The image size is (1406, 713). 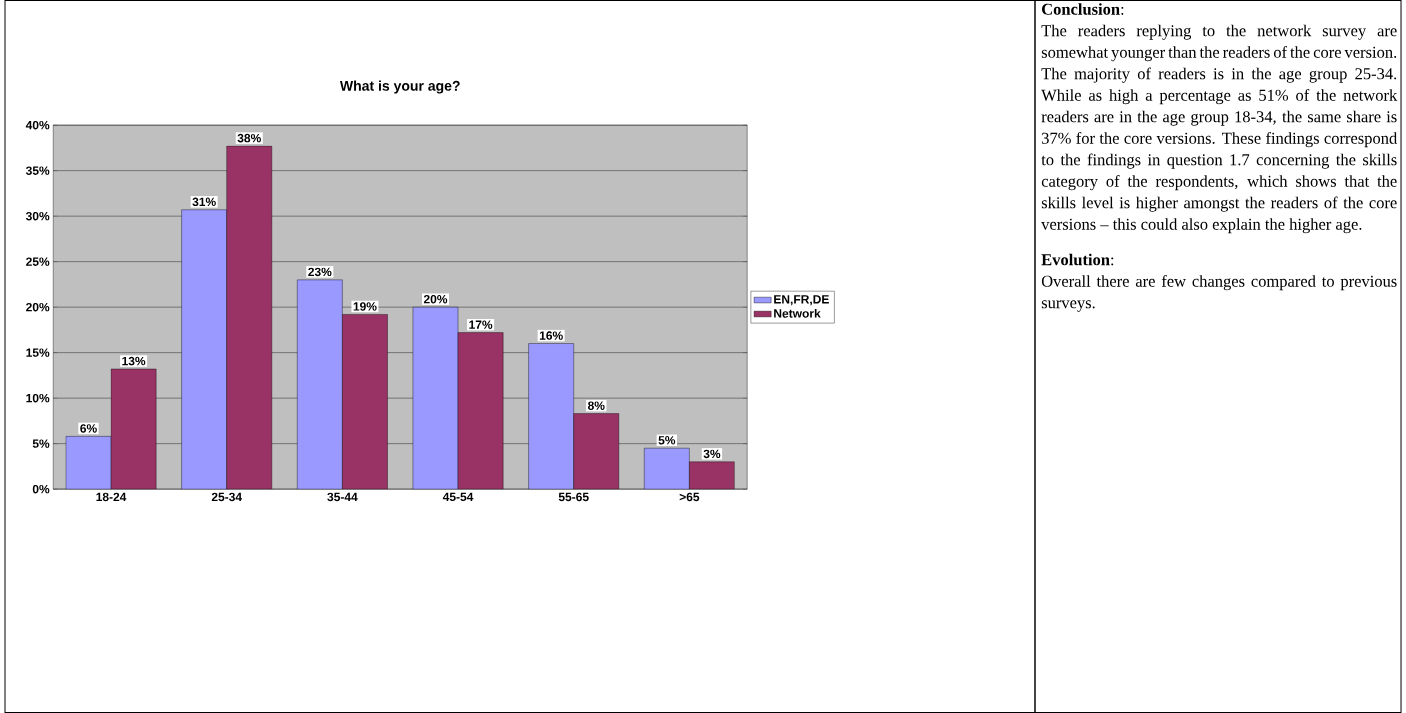 I want to click on data-label: 38%, so click(x=249, y=138).